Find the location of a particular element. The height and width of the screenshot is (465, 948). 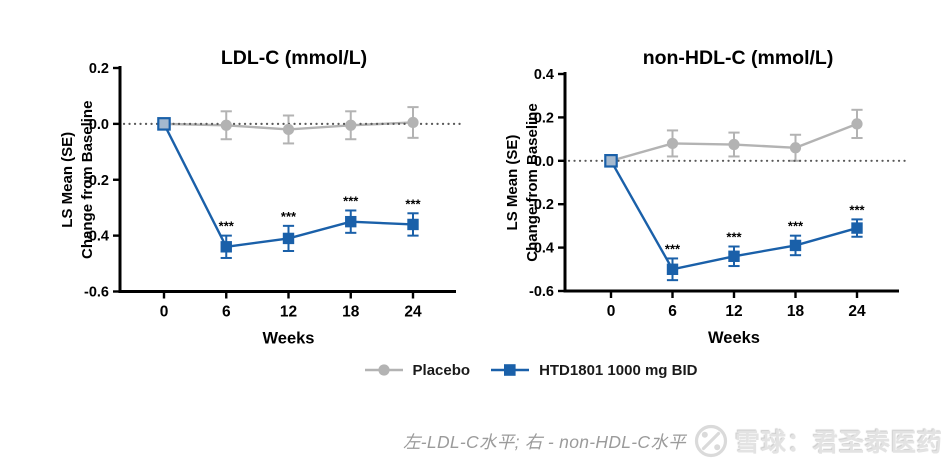

legend-item-placebo: Placebo is located at coordinates (417, 370).